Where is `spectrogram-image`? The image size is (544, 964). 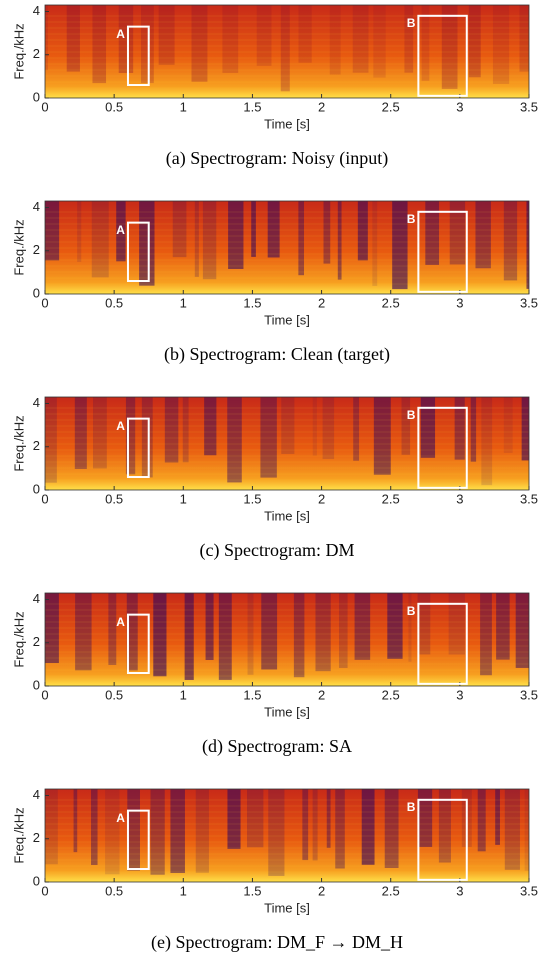 spectrogram-image is located at coordinates (287, 443).